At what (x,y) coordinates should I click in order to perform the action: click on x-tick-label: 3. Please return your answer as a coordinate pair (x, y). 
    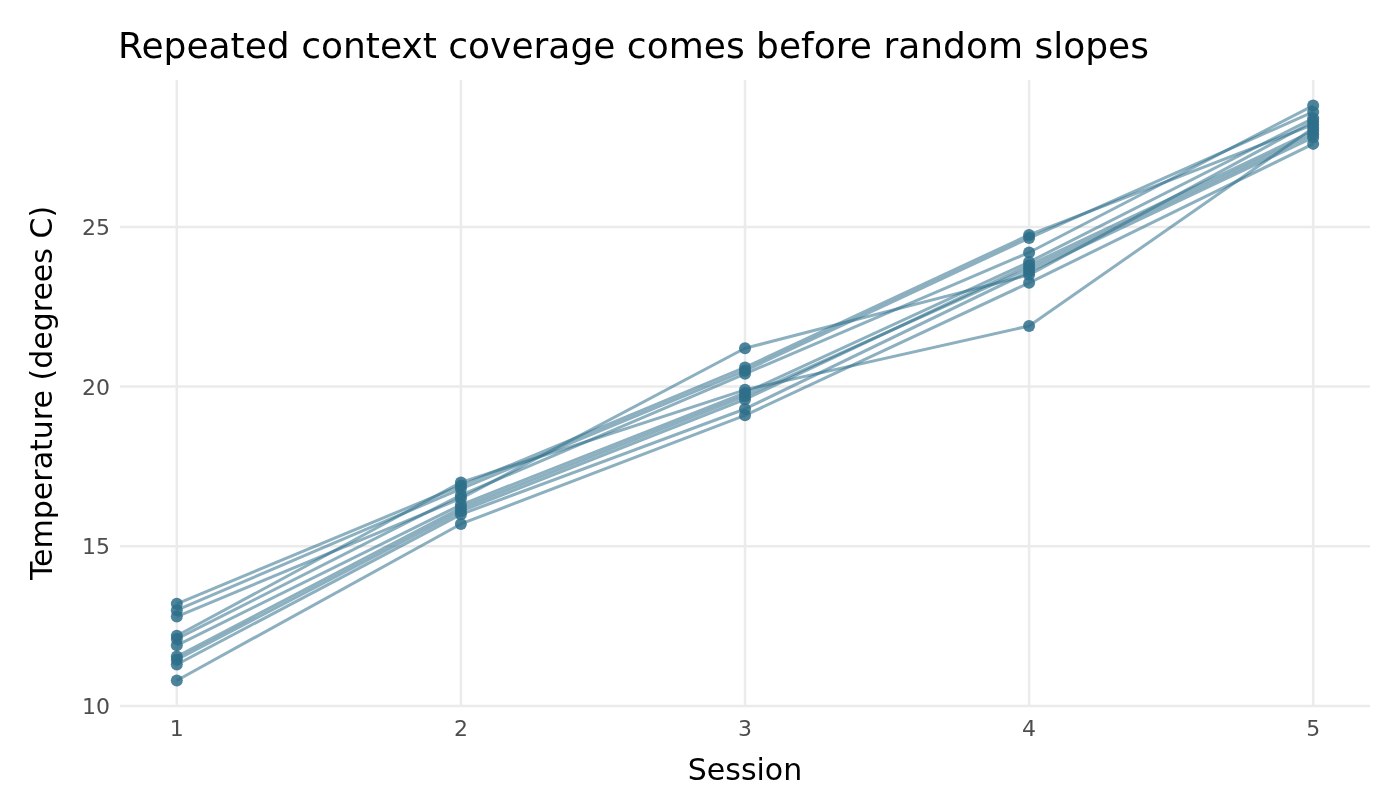
    Looking at the image, I should click on (745, 728).